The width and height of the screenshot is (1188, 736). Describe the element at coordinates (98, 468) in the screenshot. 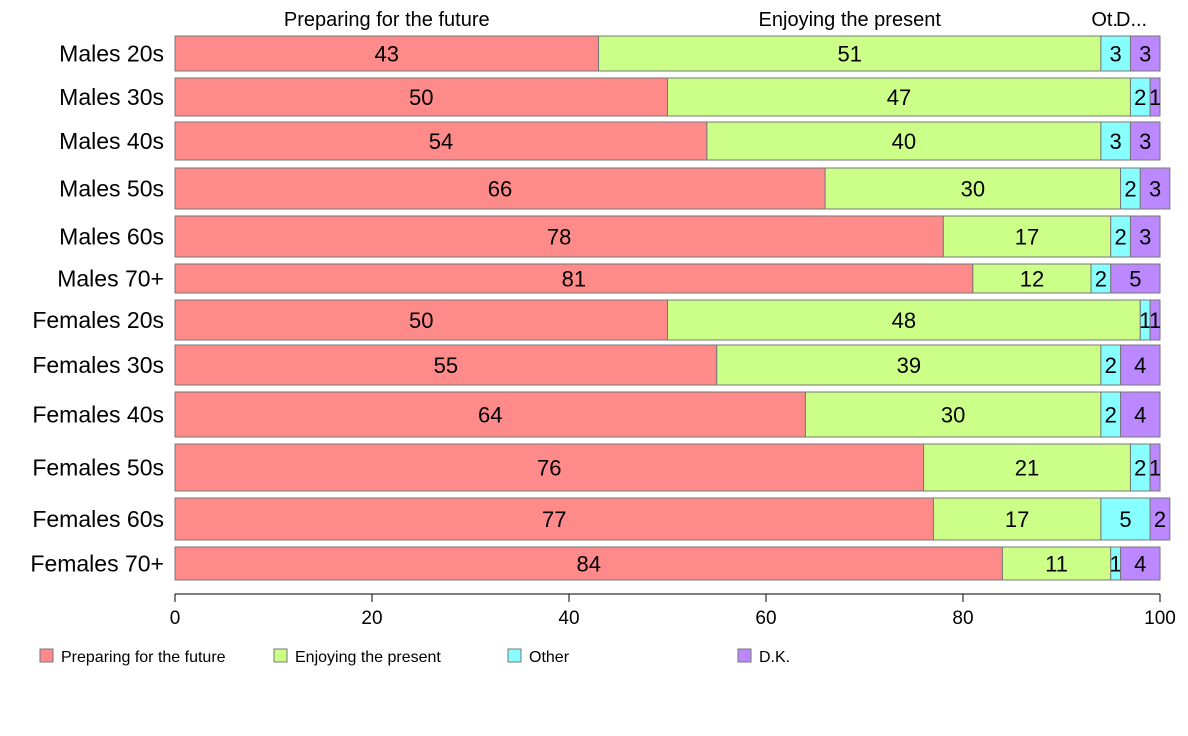

I see `category-label: Females 50s` at that location.